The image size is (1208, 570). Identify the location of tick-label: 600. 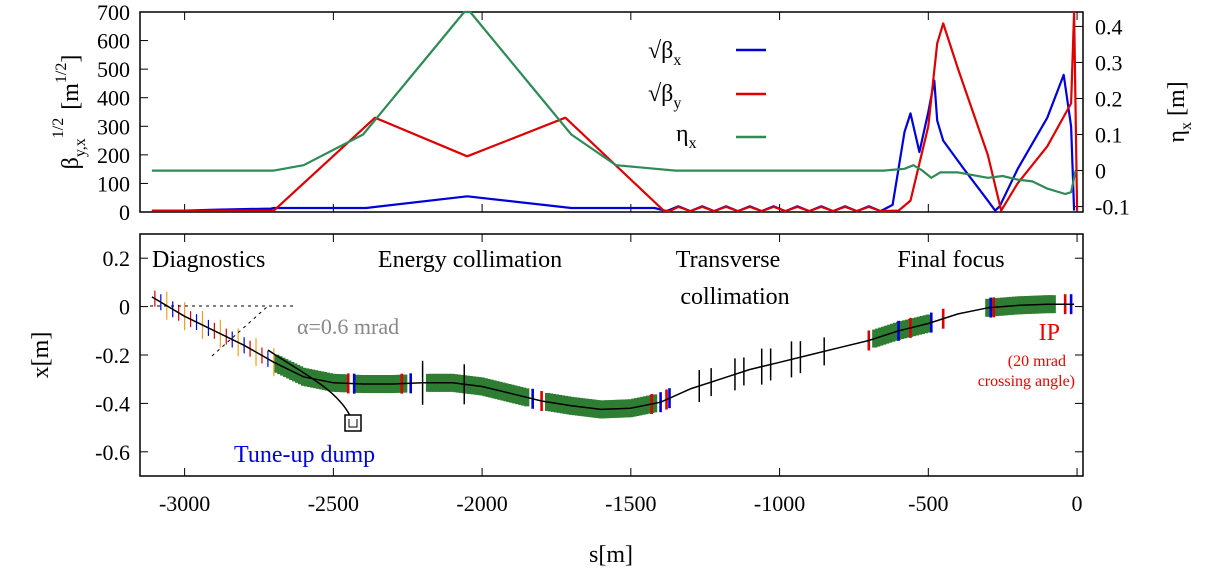
(113, 41).